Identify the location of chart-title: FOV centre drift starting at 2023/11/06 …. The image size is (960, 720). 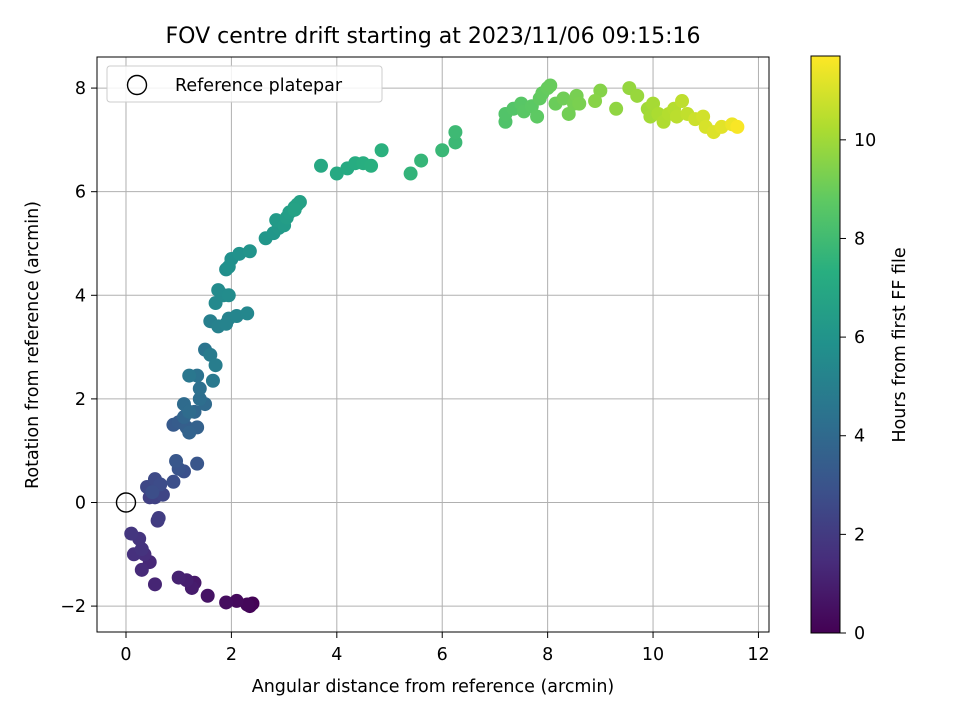
(433, 36).